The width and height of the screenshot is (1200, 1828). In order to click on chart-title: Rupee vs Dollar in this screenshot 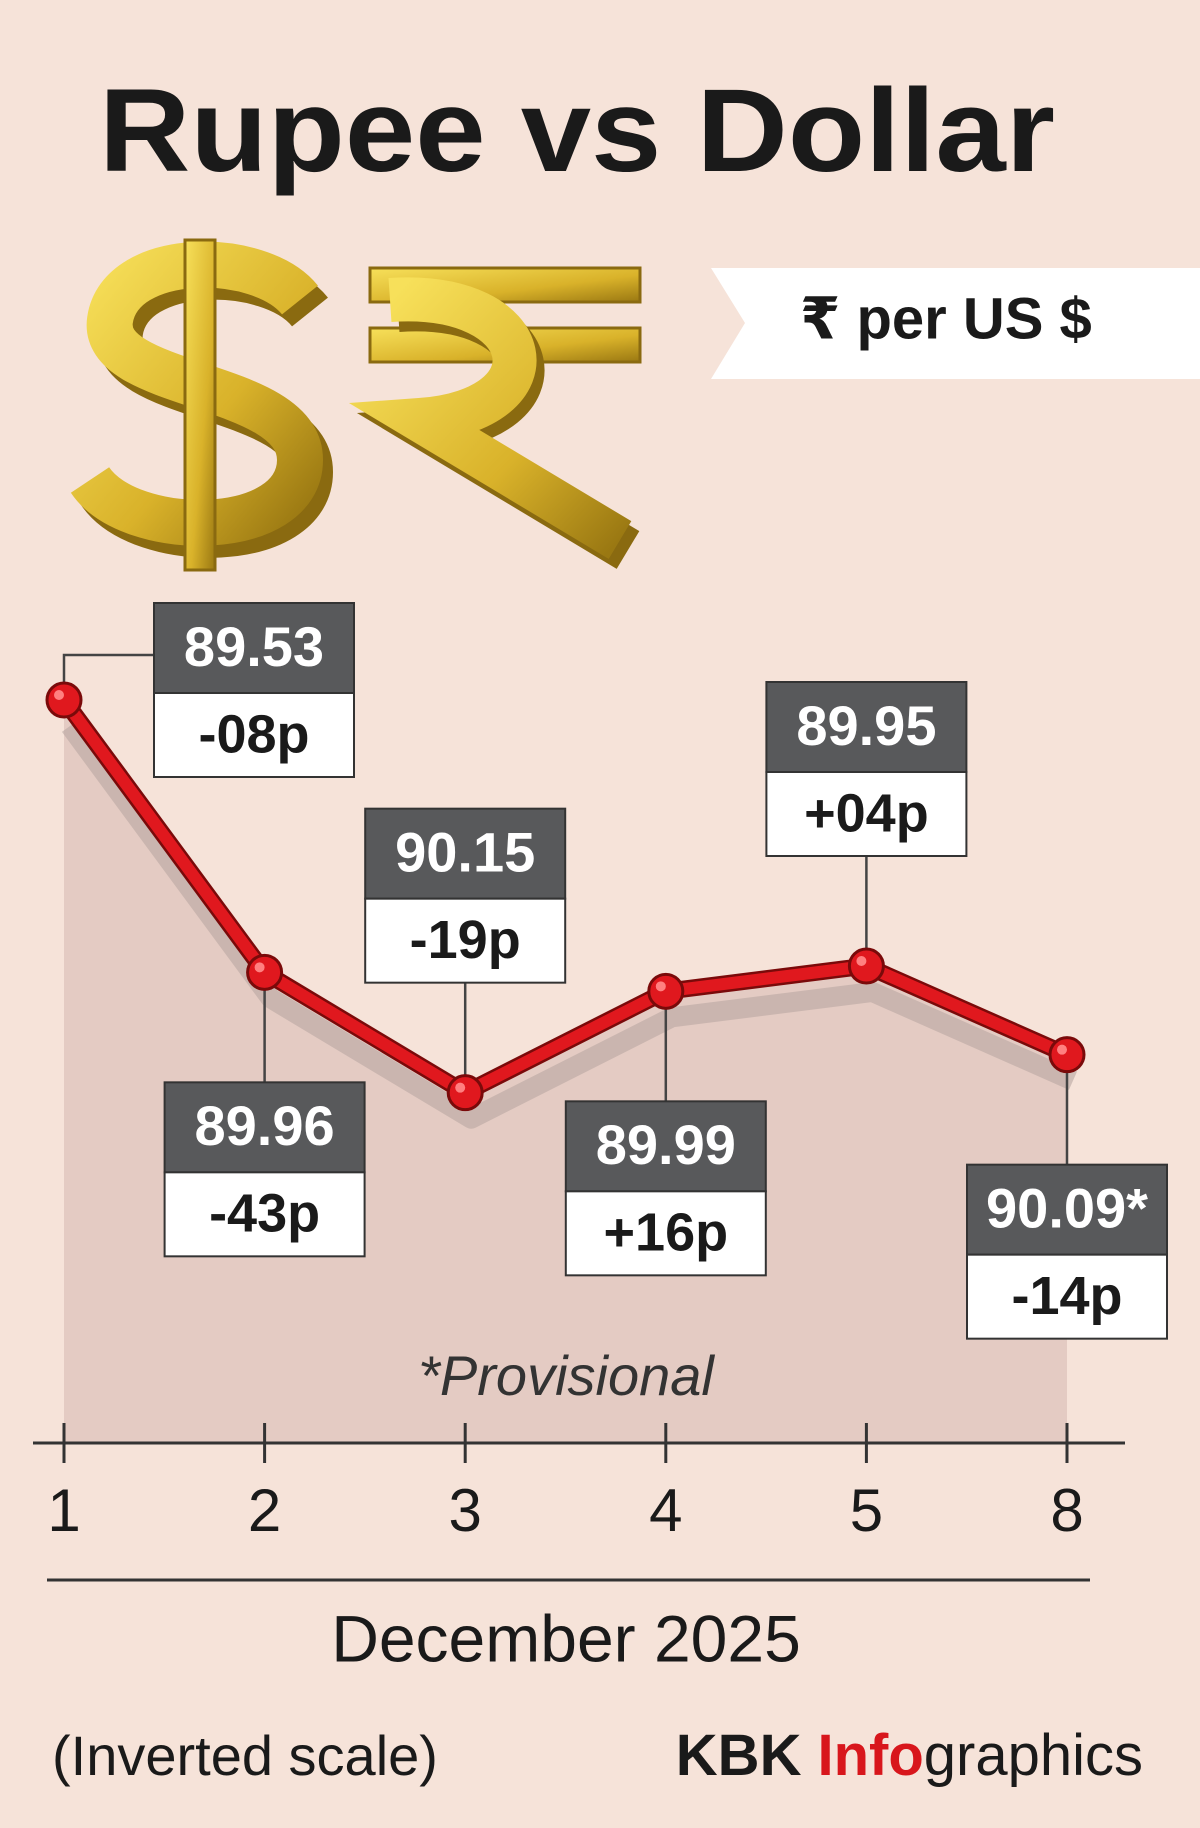, I will do `click(577, 131)`.